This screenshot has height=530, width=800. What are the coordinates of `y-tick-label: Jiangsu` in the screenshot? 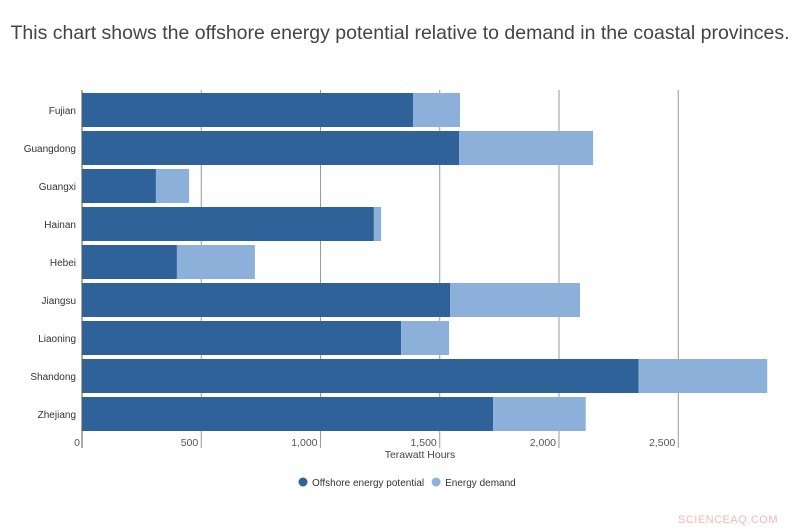 It's located at (59, 301).